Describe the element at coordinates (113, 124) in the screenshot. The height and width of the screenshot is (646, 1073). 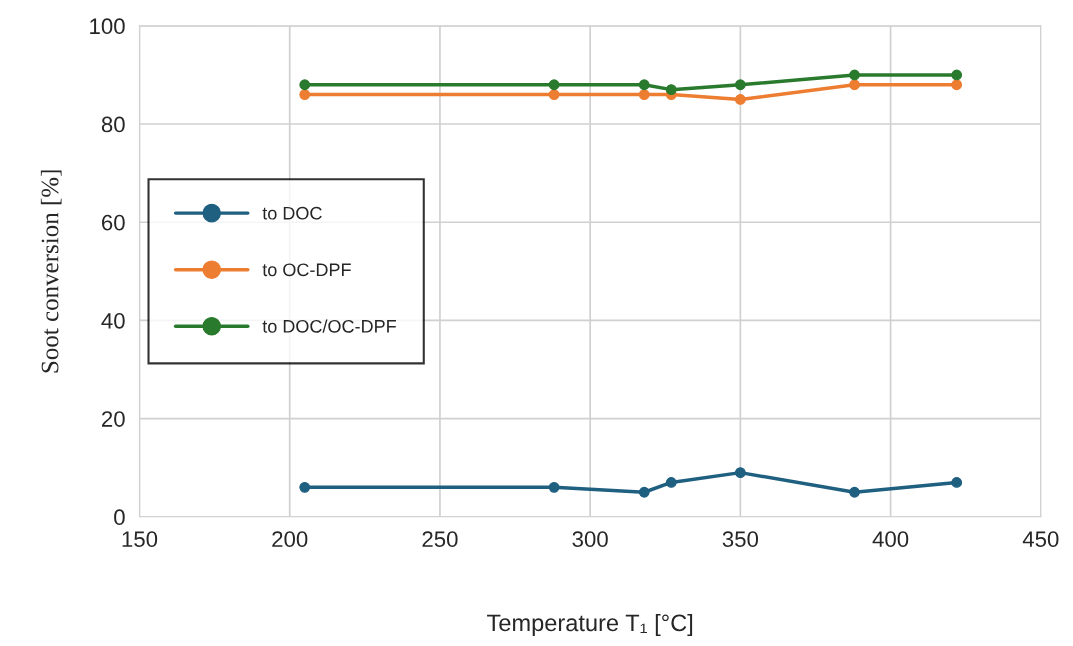
I see `y-tick-label: 80` at that location.